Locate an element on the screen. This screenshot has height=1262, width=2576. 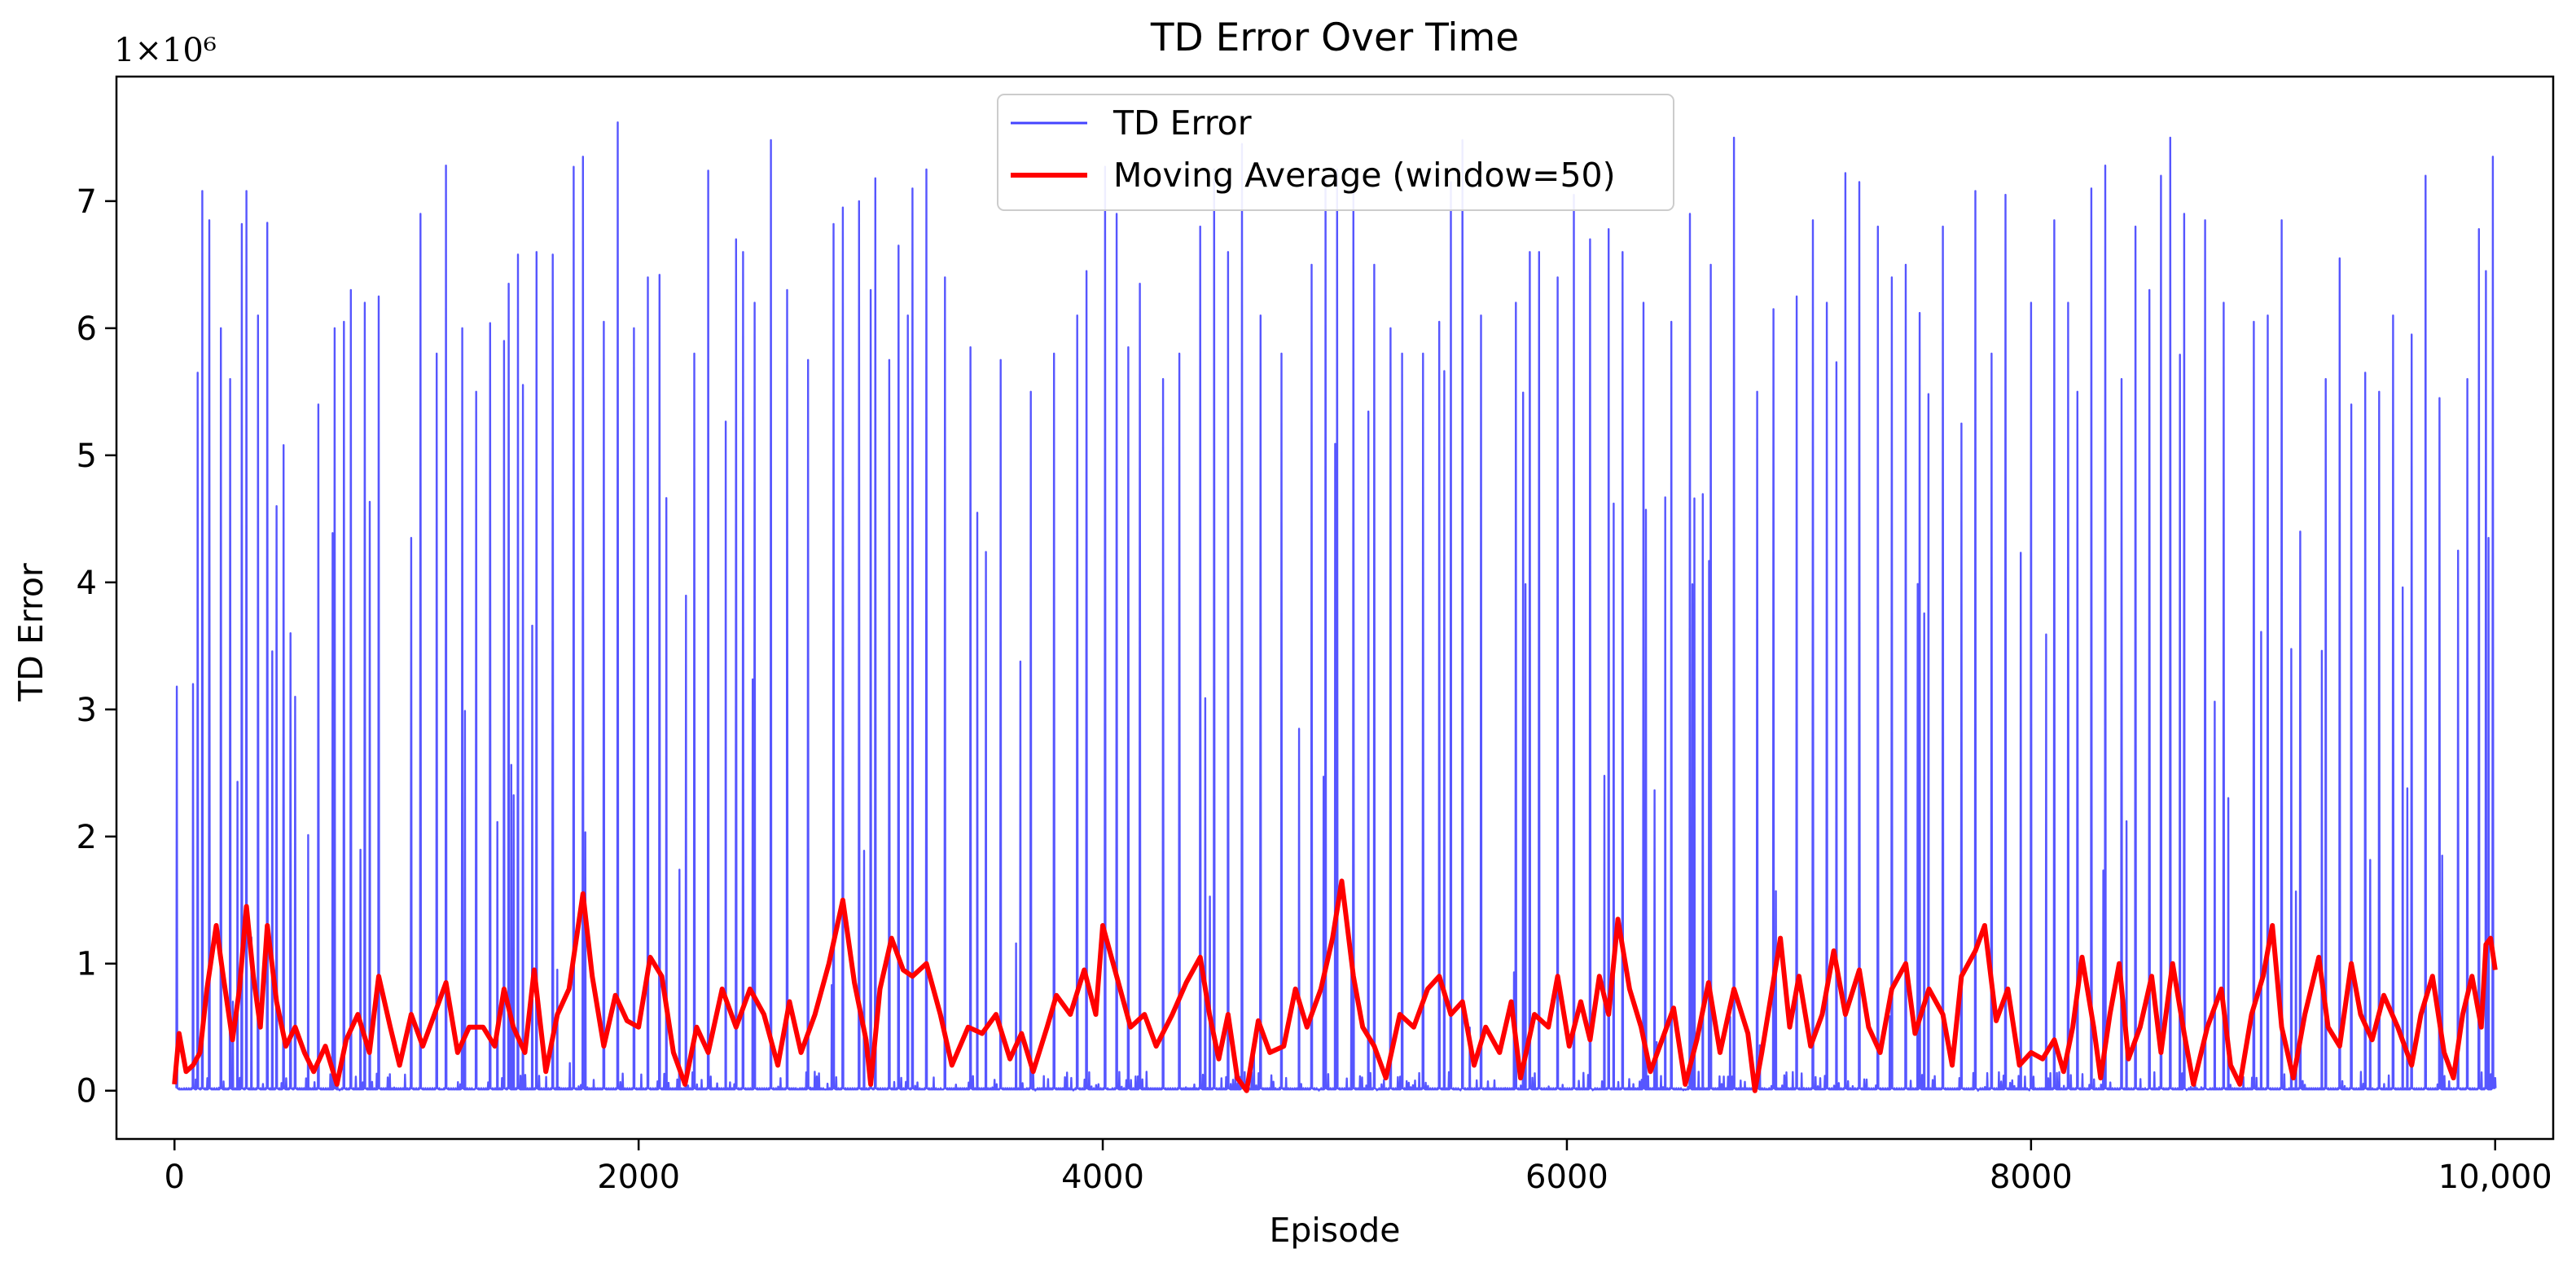
y-axis-label: TD Error is located at coordinates (30, 632).